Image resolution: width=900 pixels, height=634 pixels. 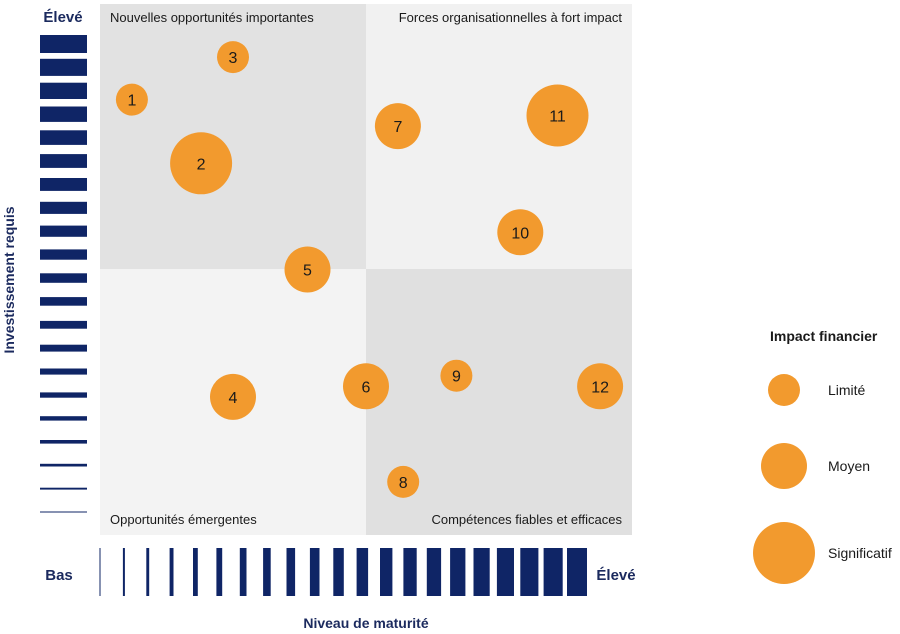 What do you see at coordinates (365, 623) in the screenshot?
I see `x-axis-title: Niveau de maturité` at bounding box center [365, 623].